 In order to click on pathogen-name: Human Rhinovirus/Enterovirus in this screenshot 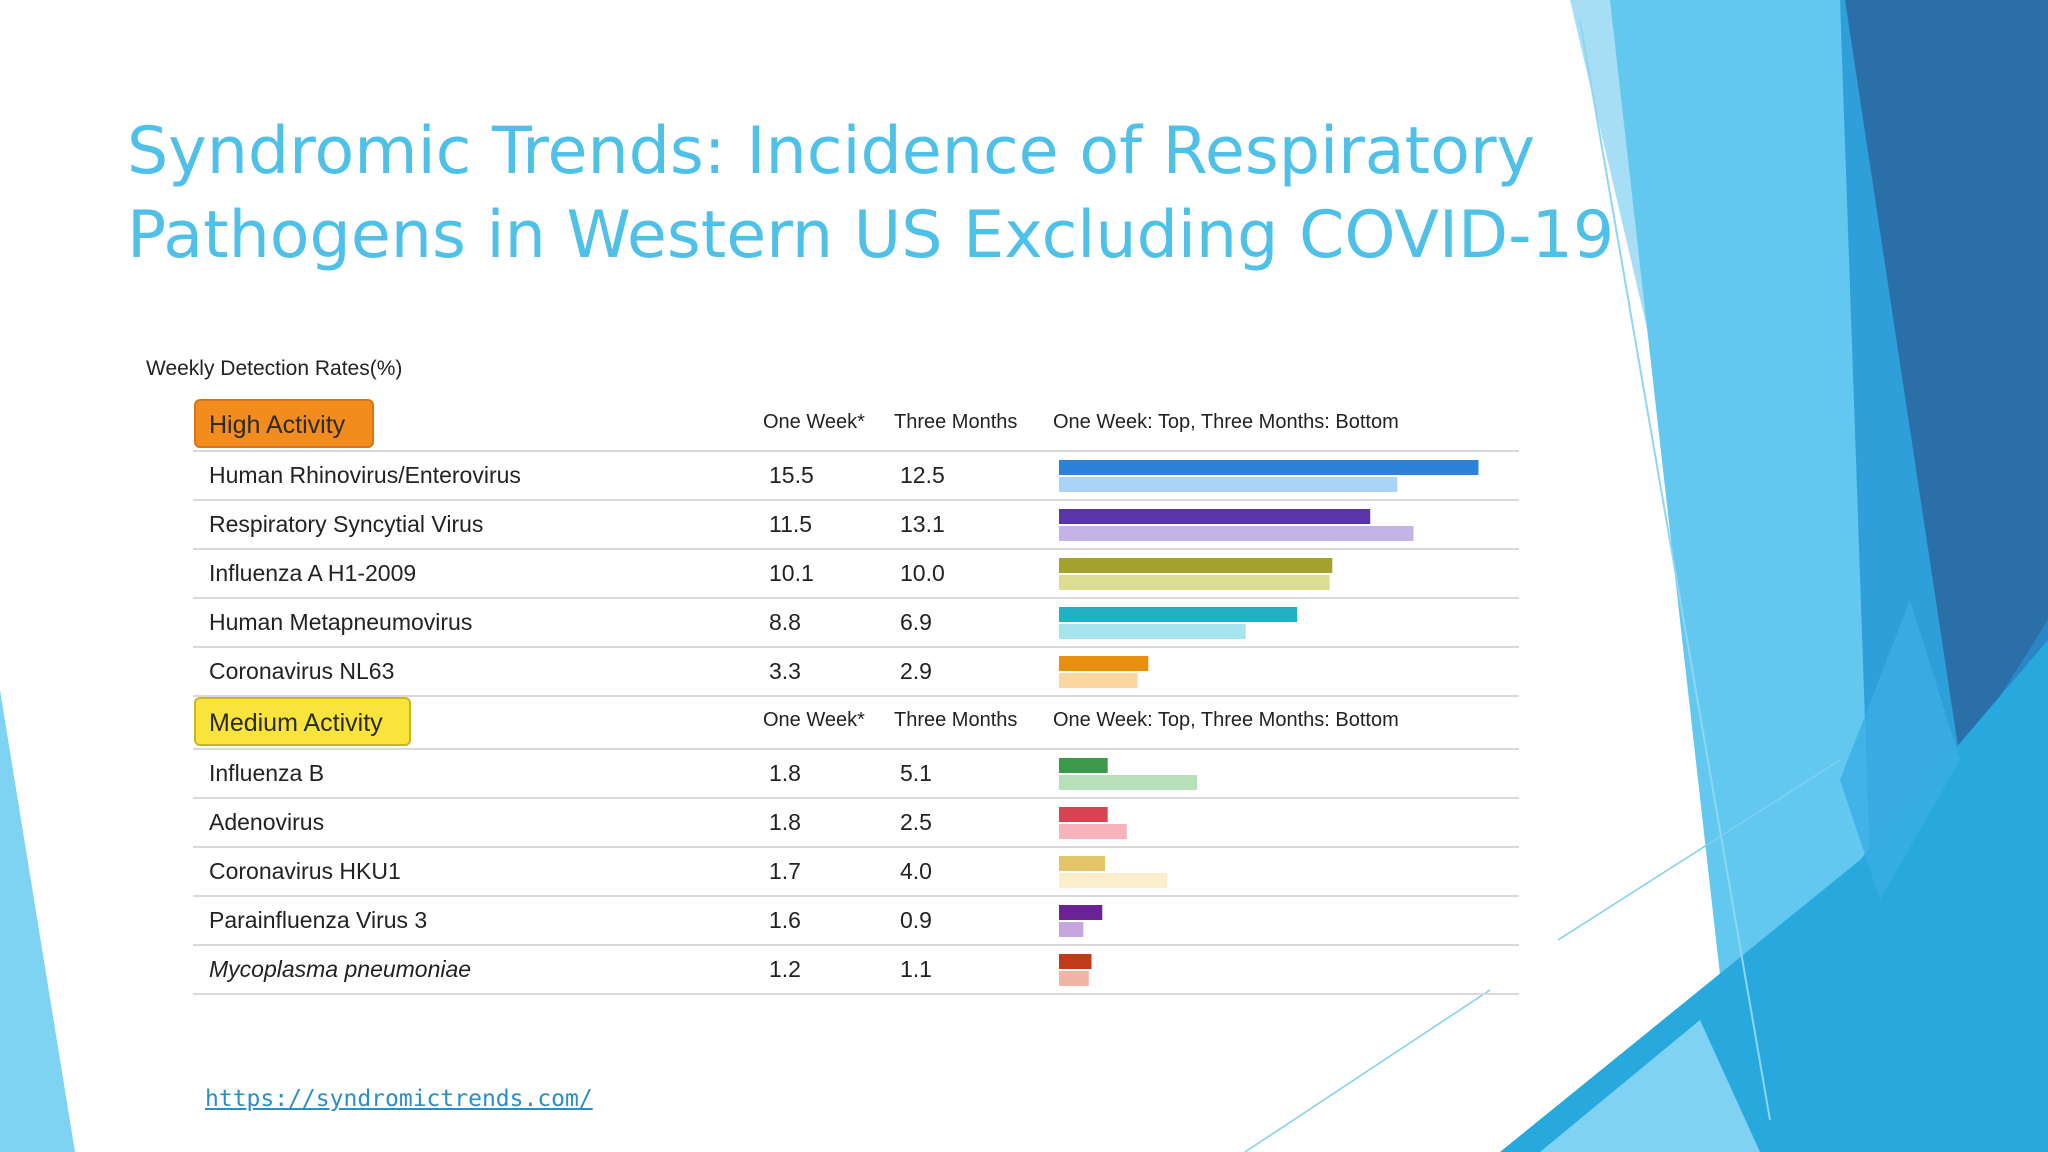, I will do `click(365, 475)`.